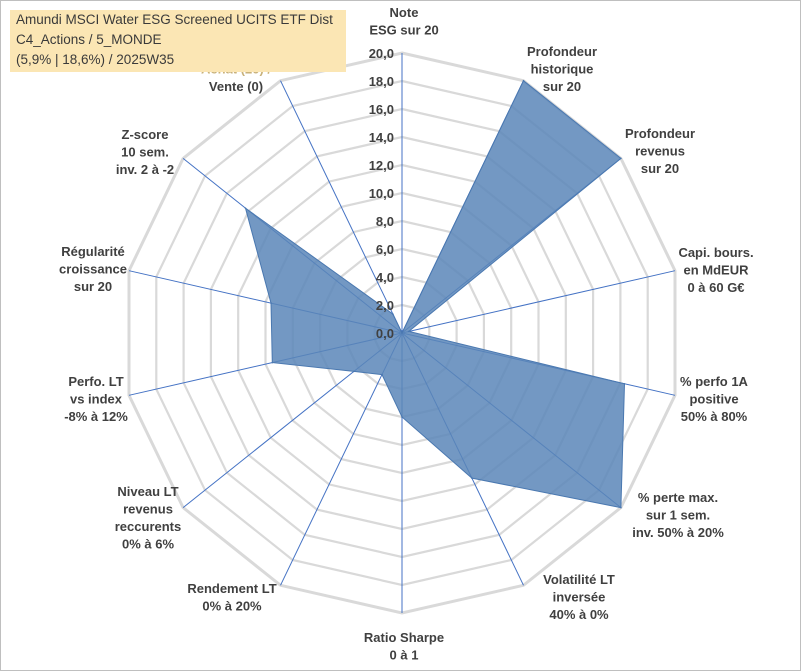 The width and height of the screenshot is (801, 671). What do you see at coordinates (404, 12) in the screenshot?
I see `axis-label-0-line-0: Note` at bounding box center [404, 12].